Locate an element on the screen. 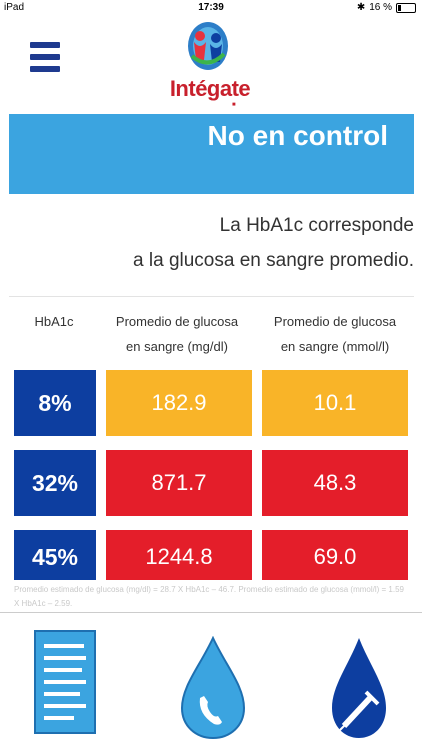  status-banner: No en control is located at coordinates (211, 154).